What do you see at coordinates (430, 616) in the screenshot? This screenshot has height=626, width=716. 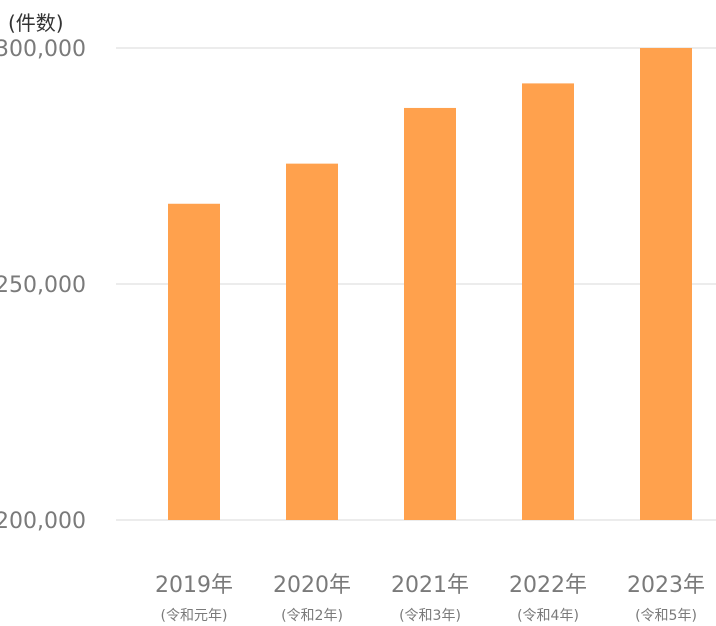 I see `x-tick-sublabel: (令和3年)` at bounding box center [430, 616].